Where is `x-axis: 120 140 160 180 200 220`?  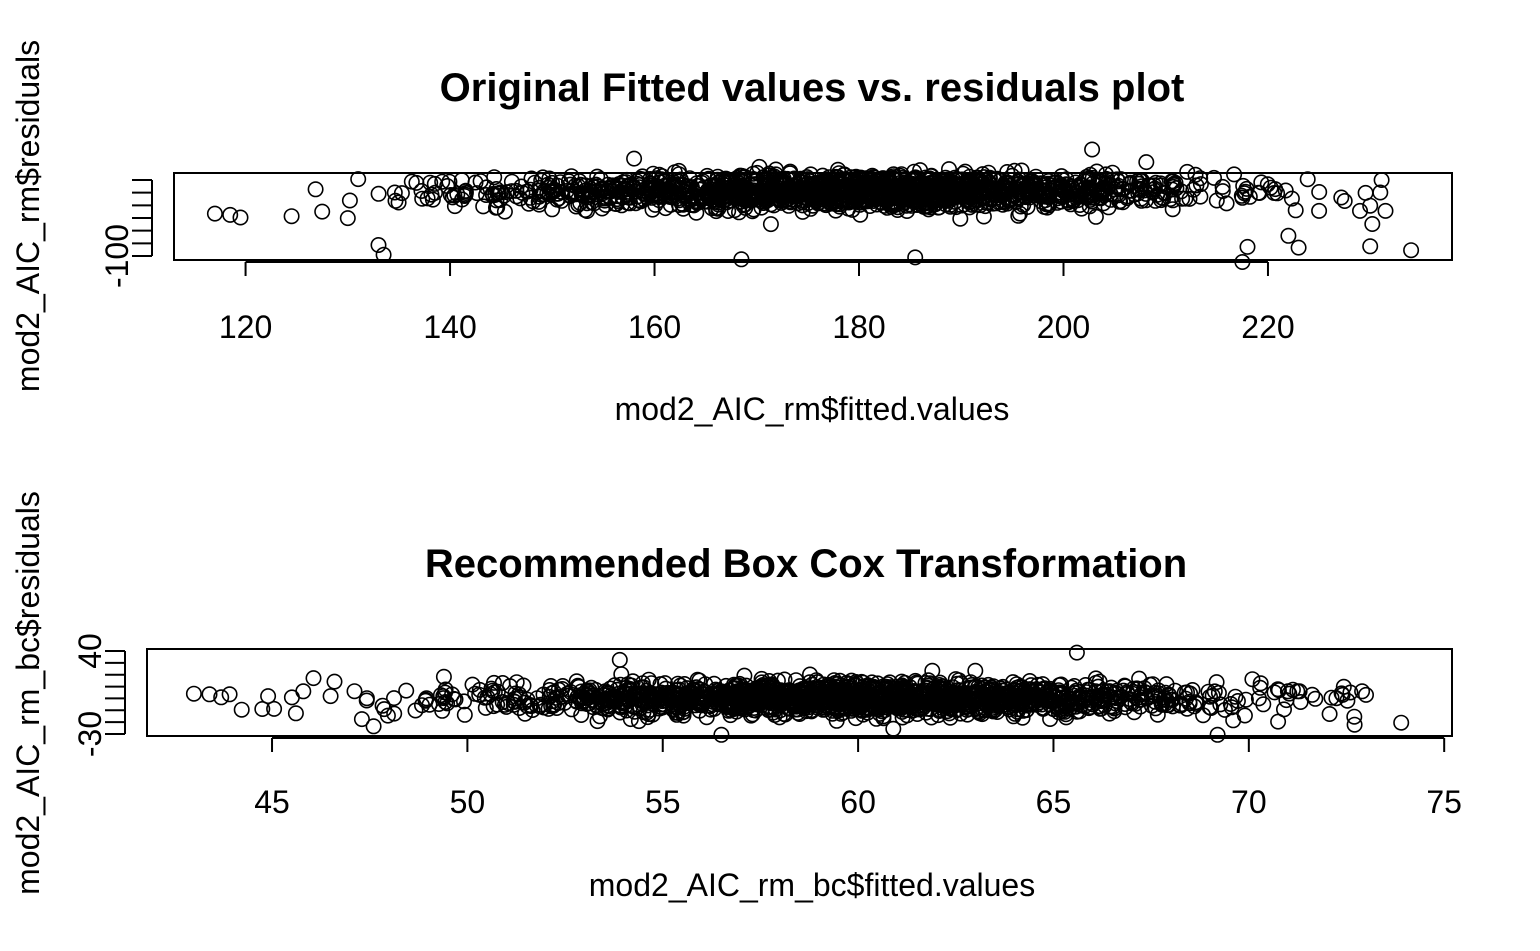 x-axis: 120 140 160 180 200 220 is located at coordinates (757, 303).